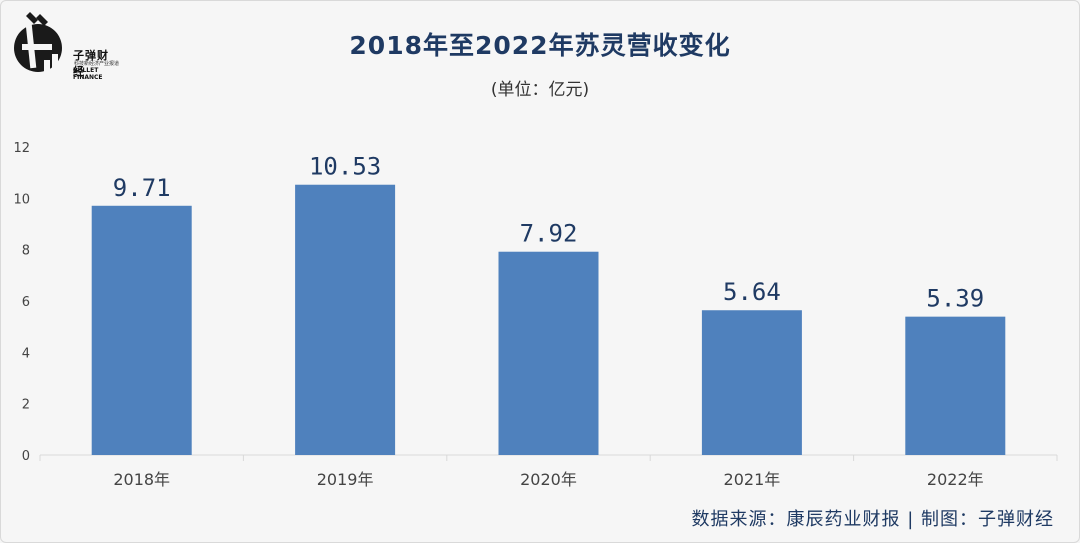 Image resolution: width=1080 pixels, height=543 pixels. I want to click on y-tick-label: 8, so click(26, 251).